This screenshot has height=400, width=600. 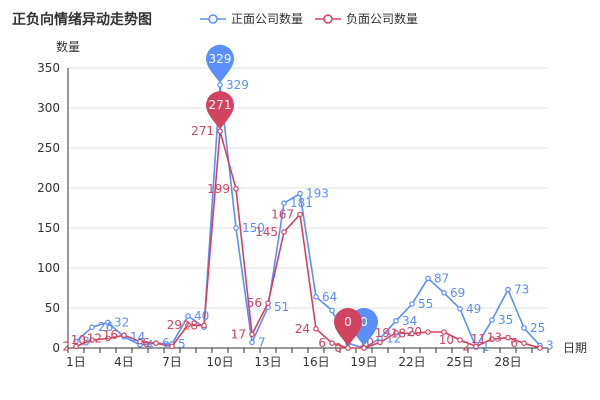 I want to click on x-tick-label: 7日, so click(x=172, y=362).